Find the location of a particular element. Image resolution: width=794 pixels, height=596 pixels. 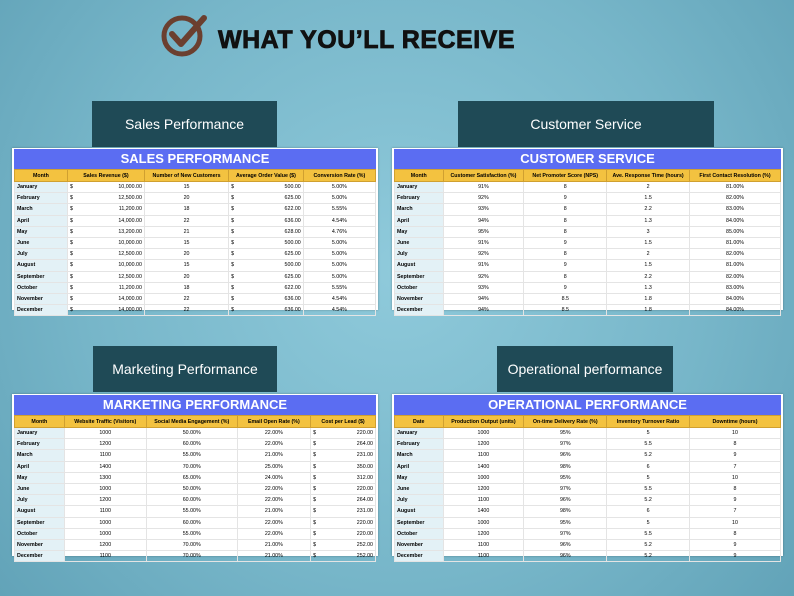

row-label: February is located at coordinates (39, 444).